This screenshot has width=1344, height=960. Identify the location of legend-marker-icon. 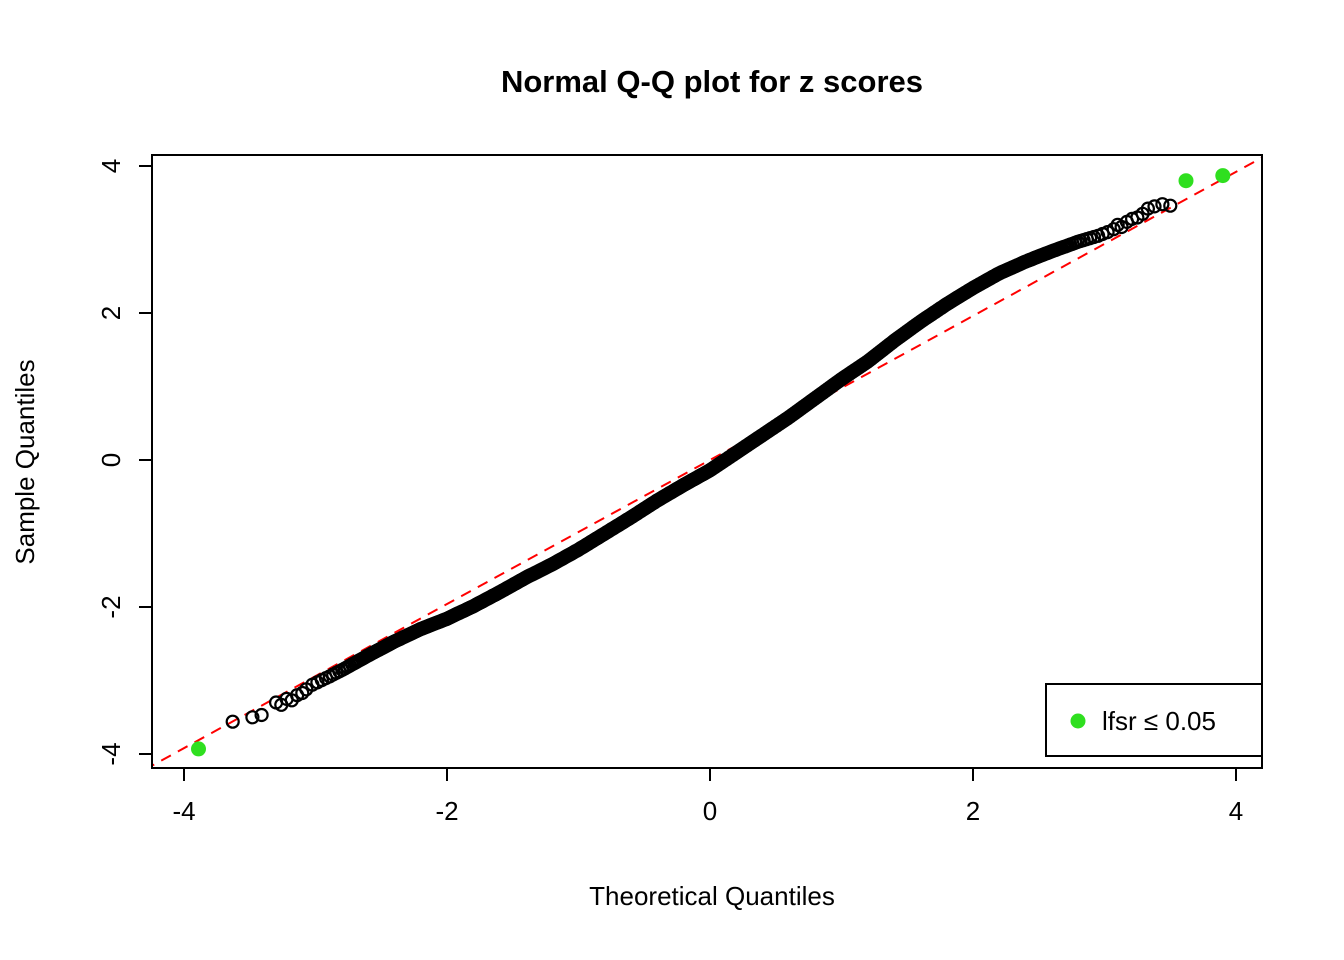
(1078, 721).